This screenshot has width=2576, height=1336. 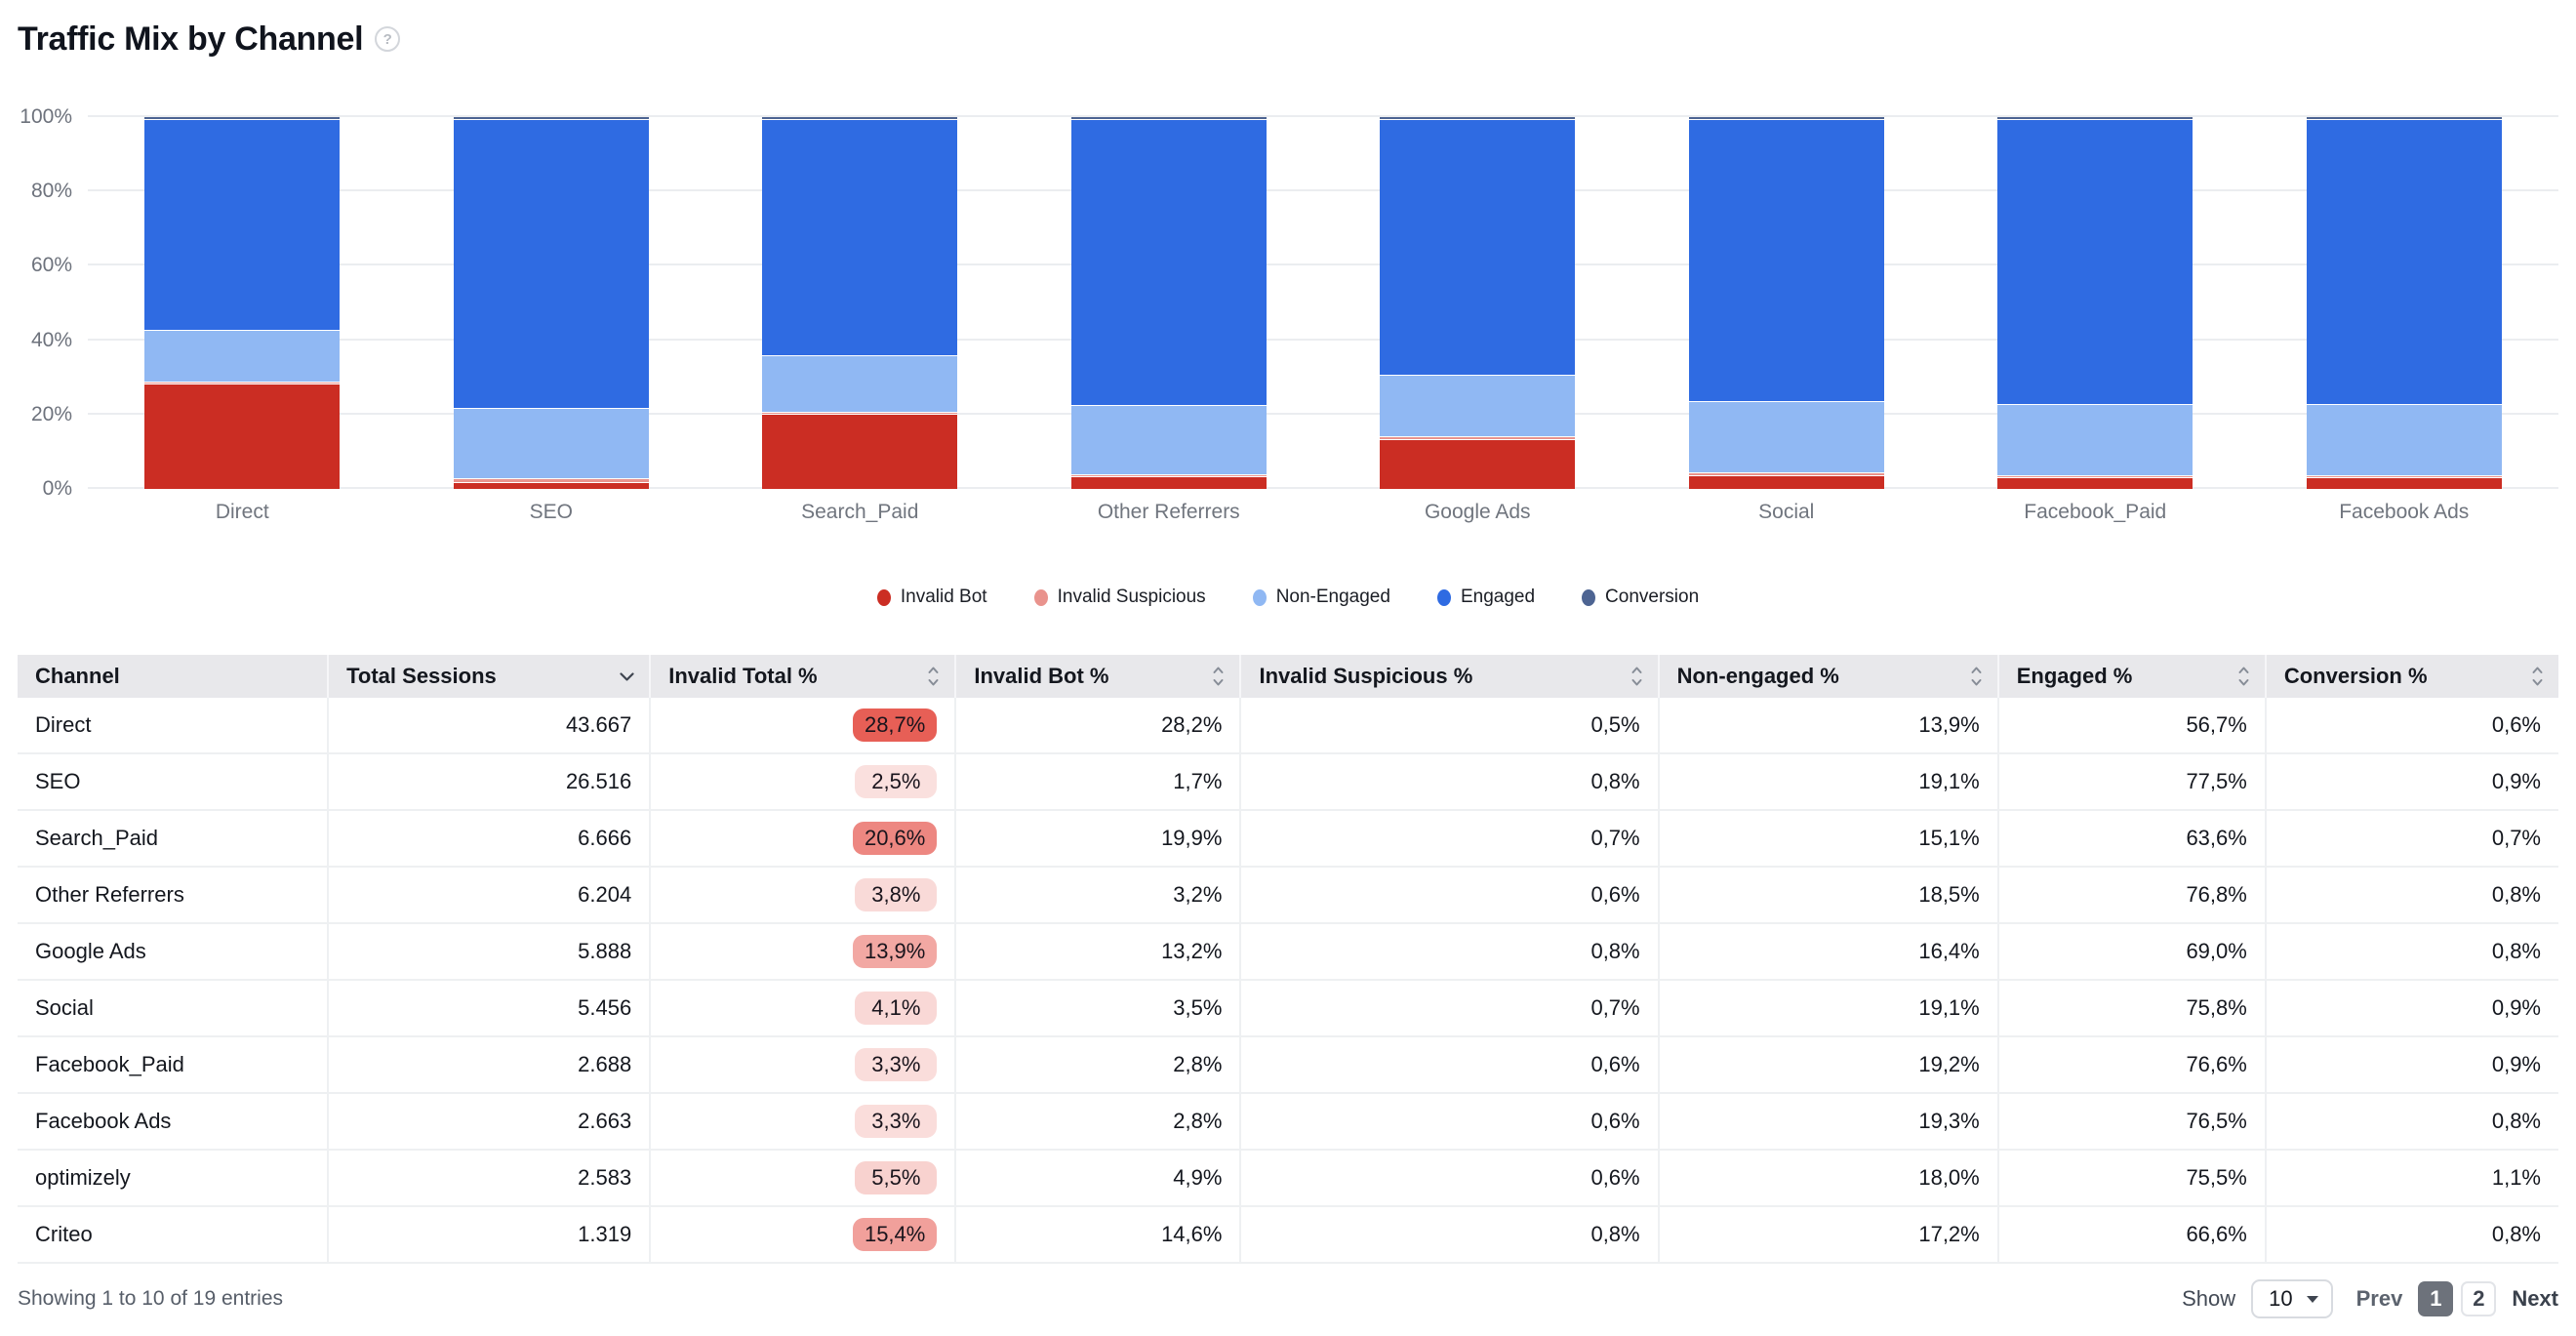 I want to click on cell-invalid_bot: 1,7%, so click(x=1098, y=782).